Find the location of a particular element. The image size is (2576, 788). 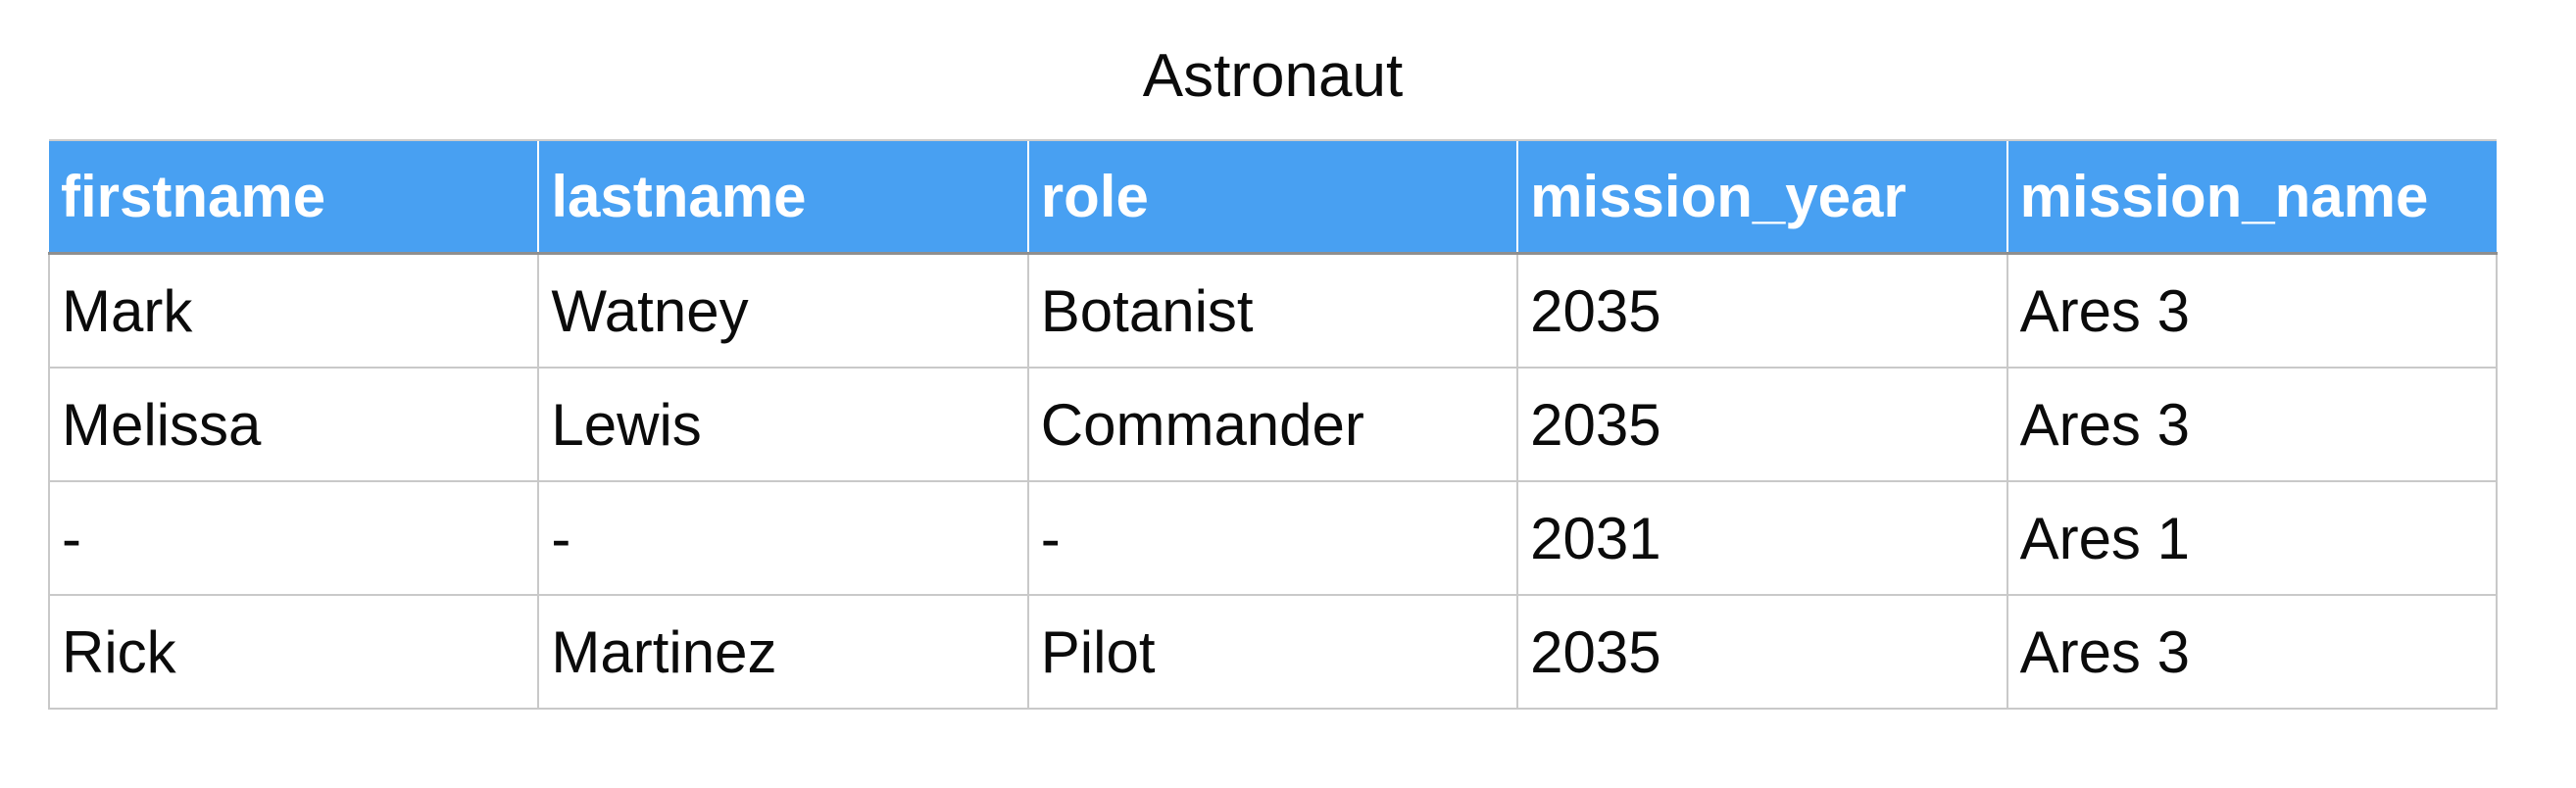

cell-role: Botanist is located at coordinates (1272, 310).